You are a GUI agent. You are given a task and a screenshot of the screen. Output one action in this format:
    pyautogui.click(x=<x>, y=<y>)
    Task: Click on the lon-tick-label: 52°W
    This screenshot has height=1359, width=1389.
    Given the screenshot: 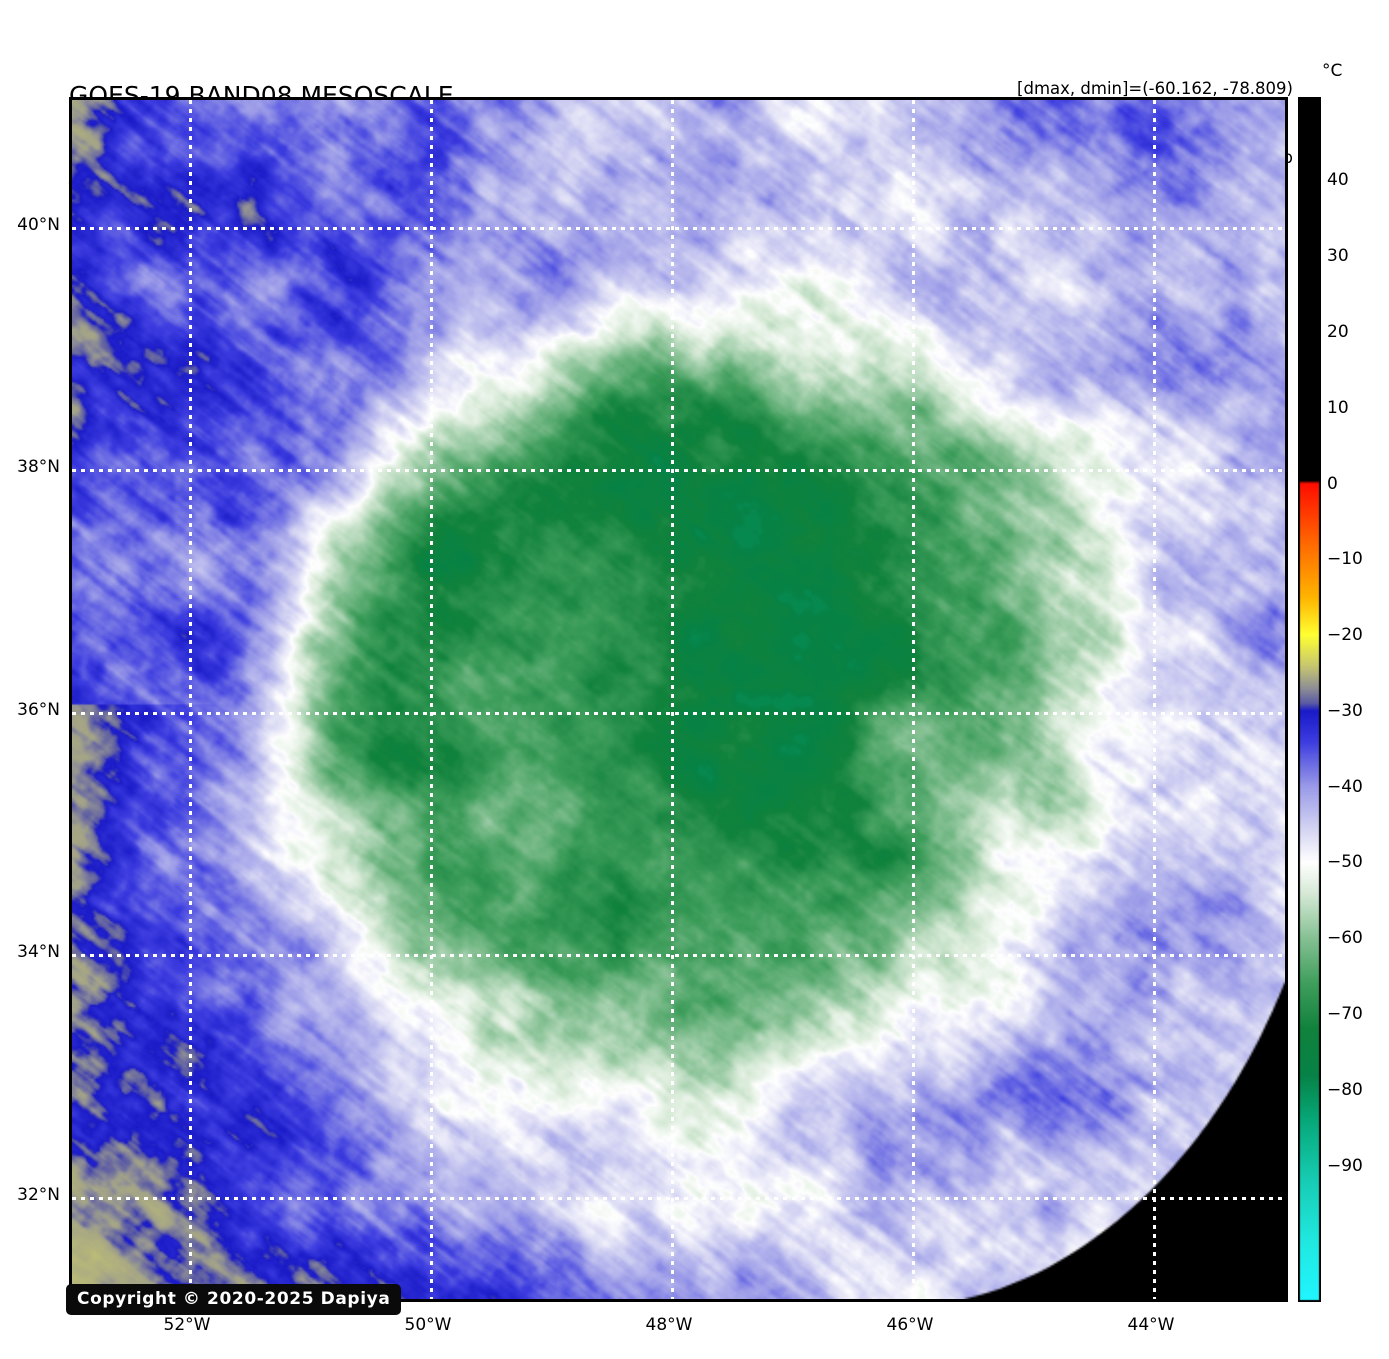 What is the action you would take?
    pyautogui.click(x=187, y=1325)
    